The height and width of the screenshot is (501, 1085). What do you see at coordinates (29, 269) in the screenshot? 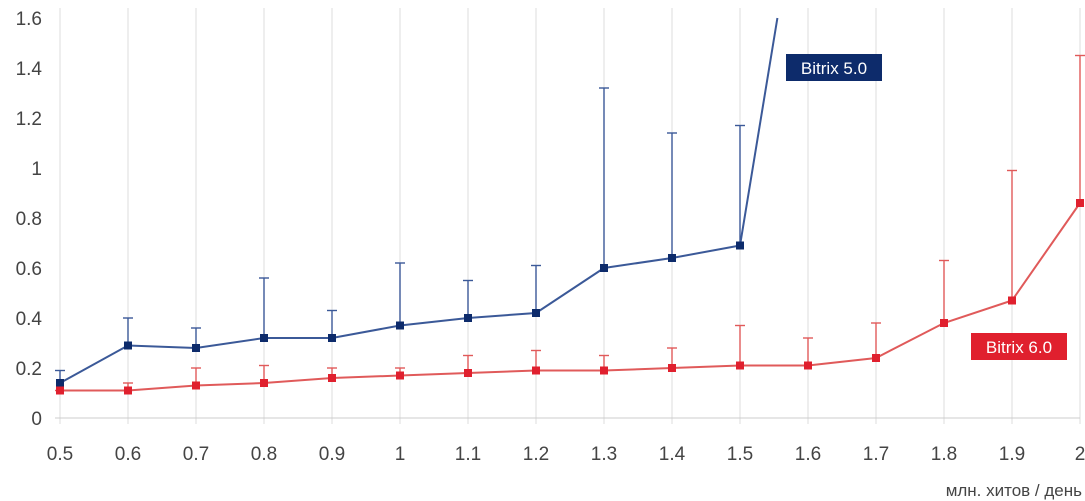
I see `y-tick-label: 0.6` at bounding box center [29, 269].